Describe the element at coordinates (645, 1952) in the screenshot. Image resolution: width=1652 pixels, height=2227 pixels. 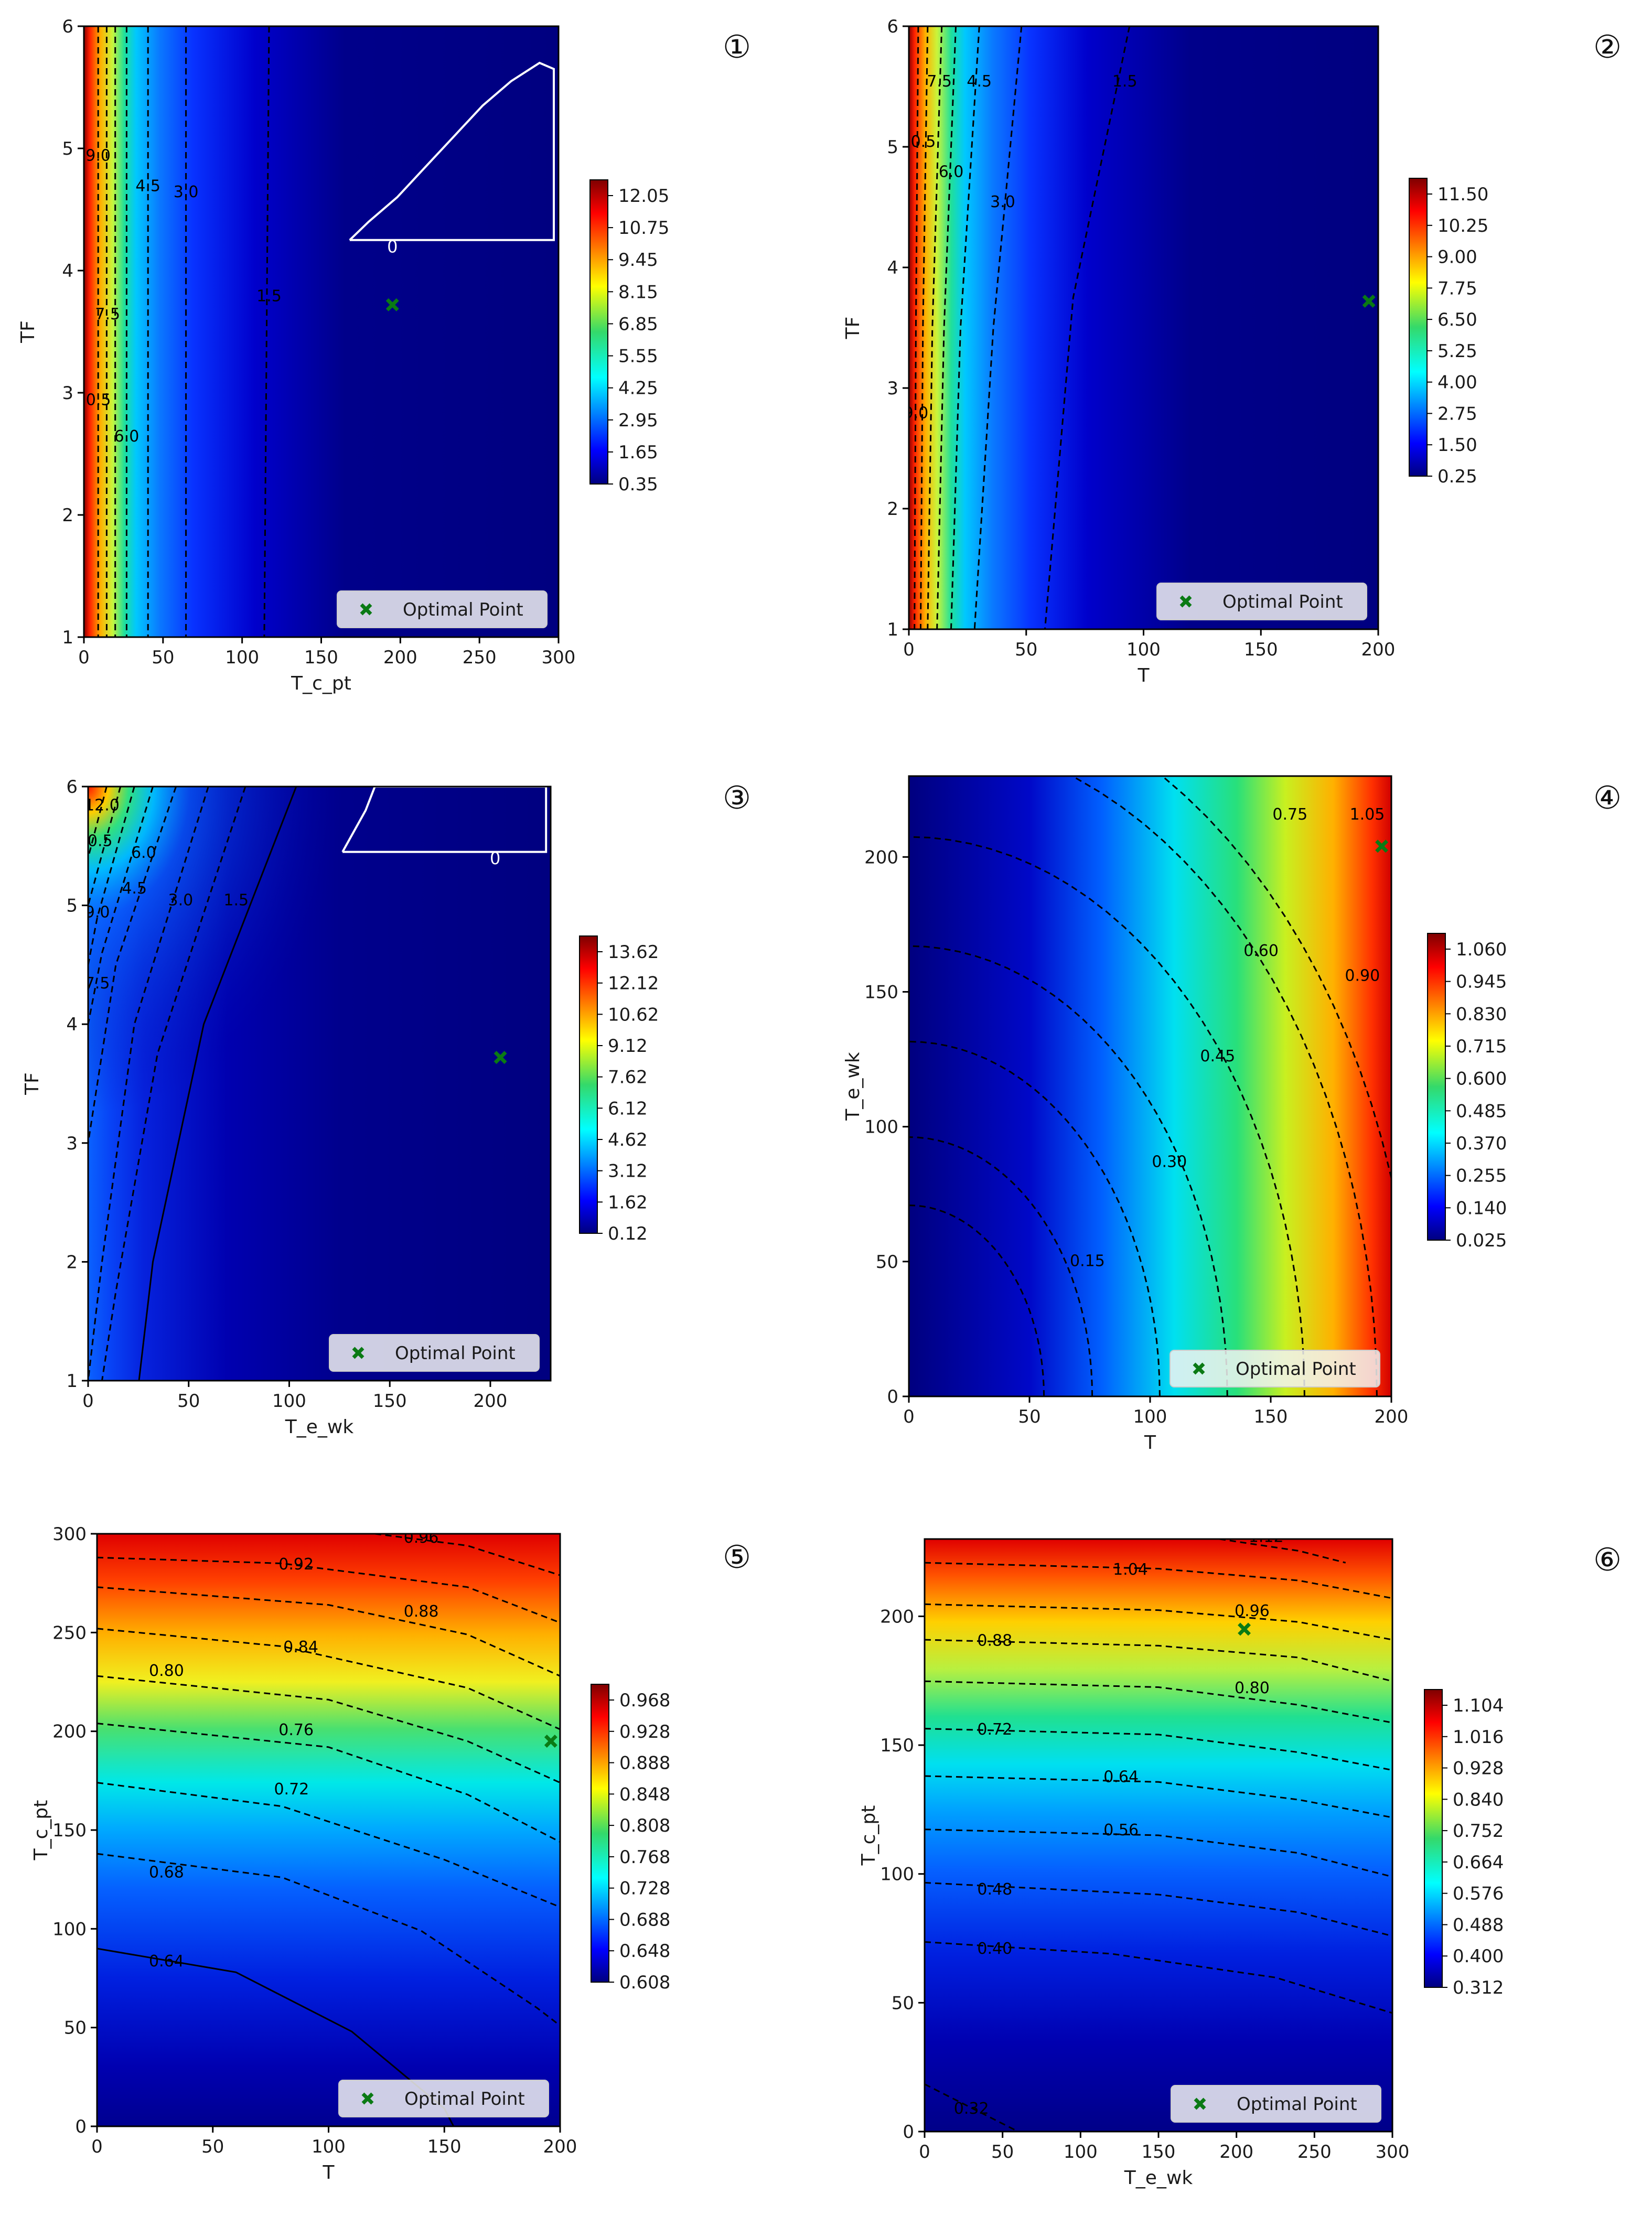
I see `colorbar-tick-label: 0.648` at that location.